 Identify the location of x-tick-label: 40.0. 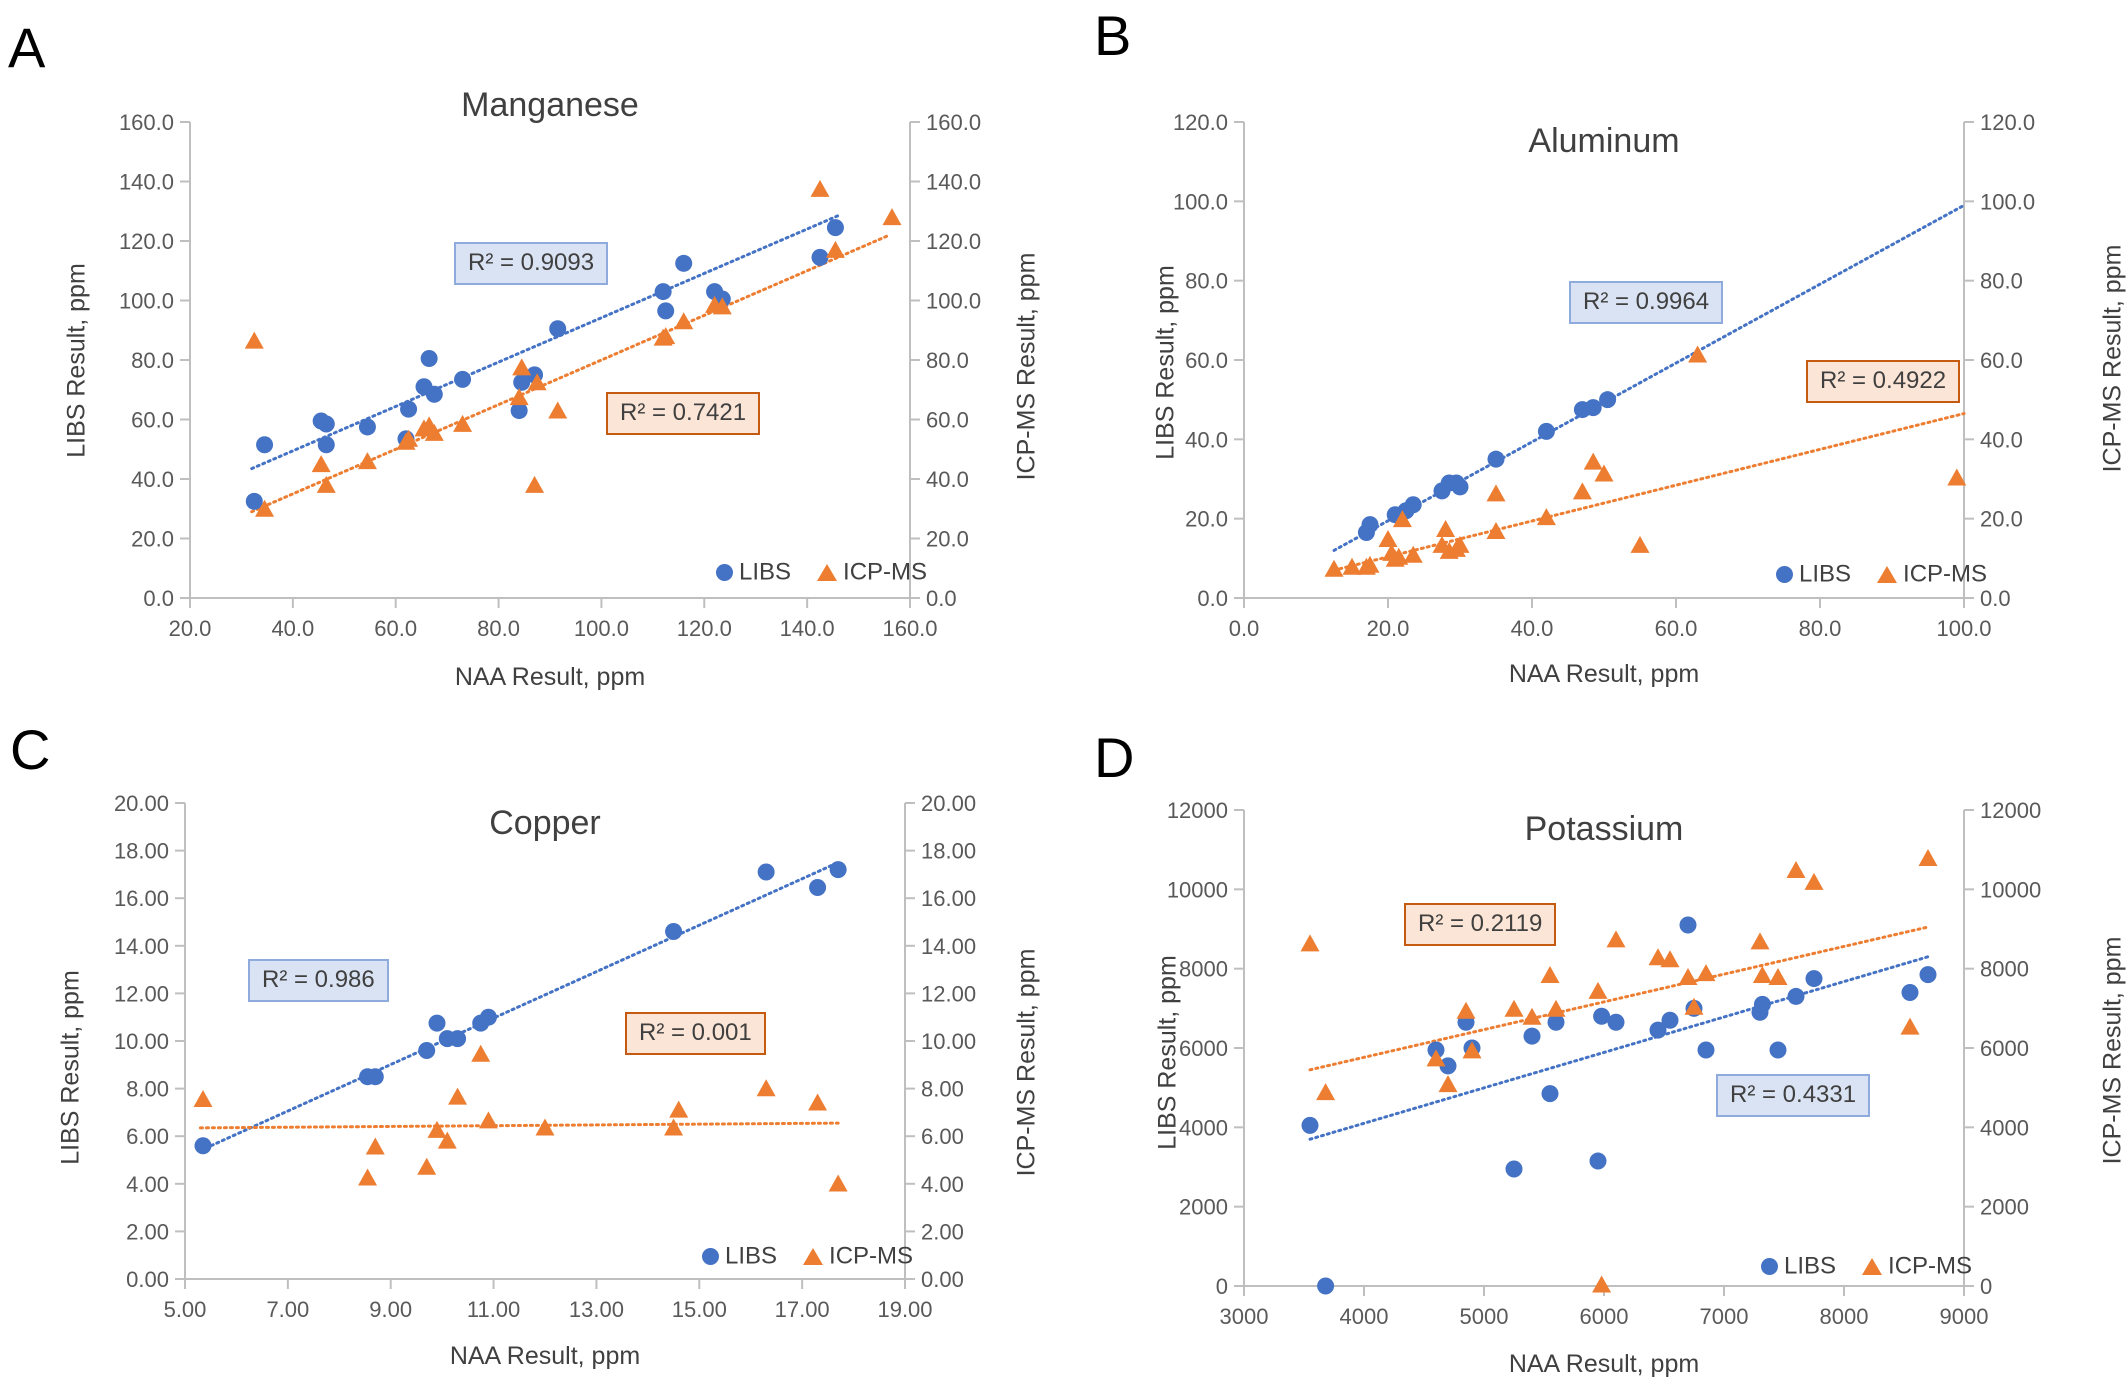
(1532, 628).